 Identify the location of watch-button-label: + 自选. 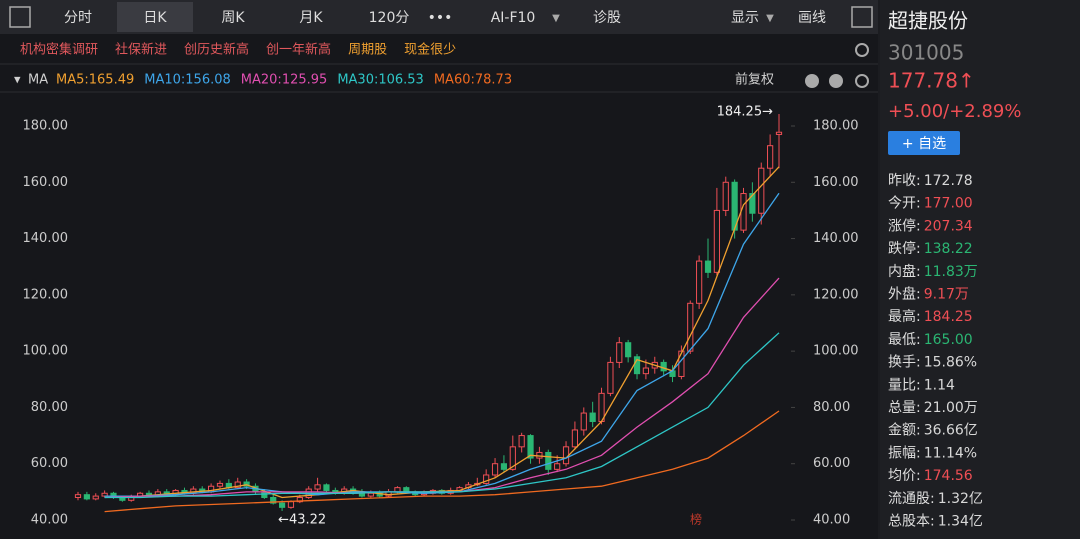
(924, 144).